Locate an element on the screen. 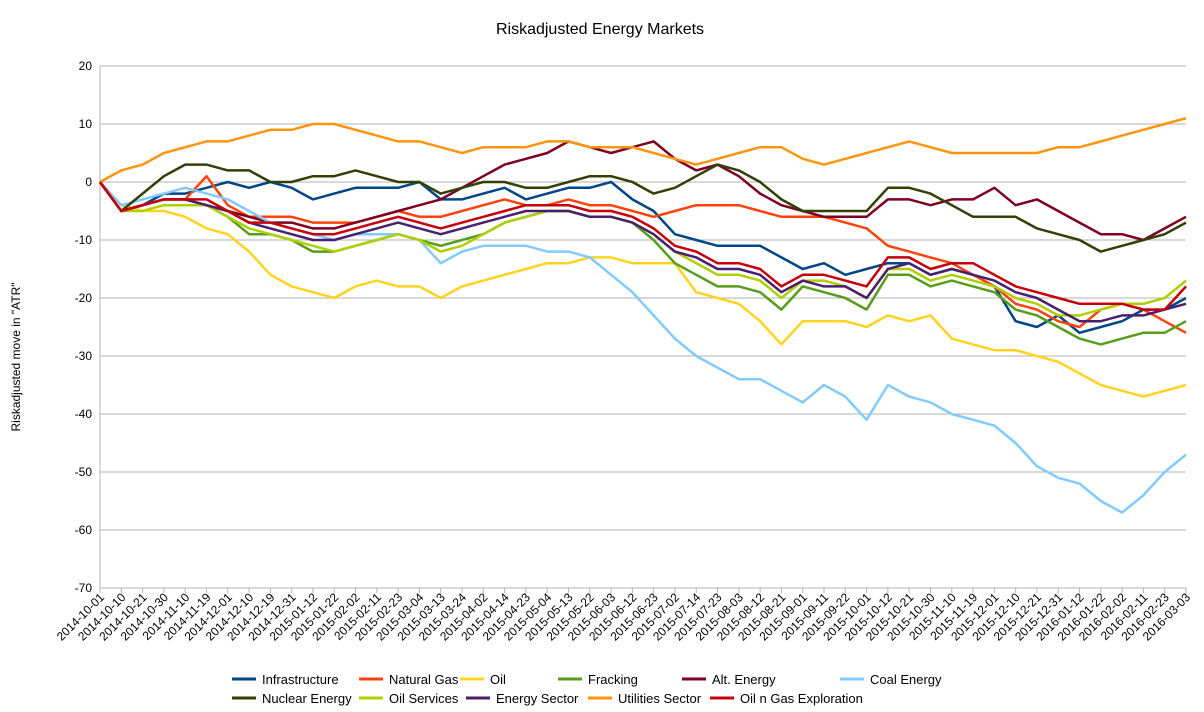 The image size is (1204, 712). legend-label: Natural Gas is located at coordinates (424, 679).